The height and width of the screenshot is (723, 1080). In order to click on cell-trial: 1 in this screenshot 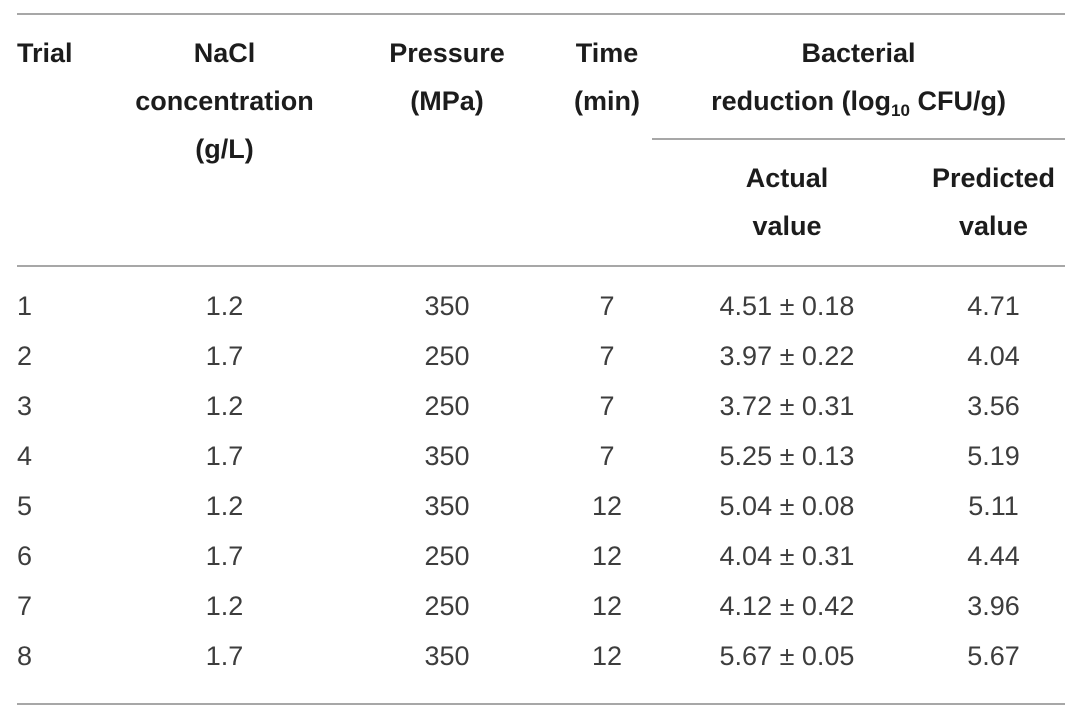, I will do `click(25, 306)`.